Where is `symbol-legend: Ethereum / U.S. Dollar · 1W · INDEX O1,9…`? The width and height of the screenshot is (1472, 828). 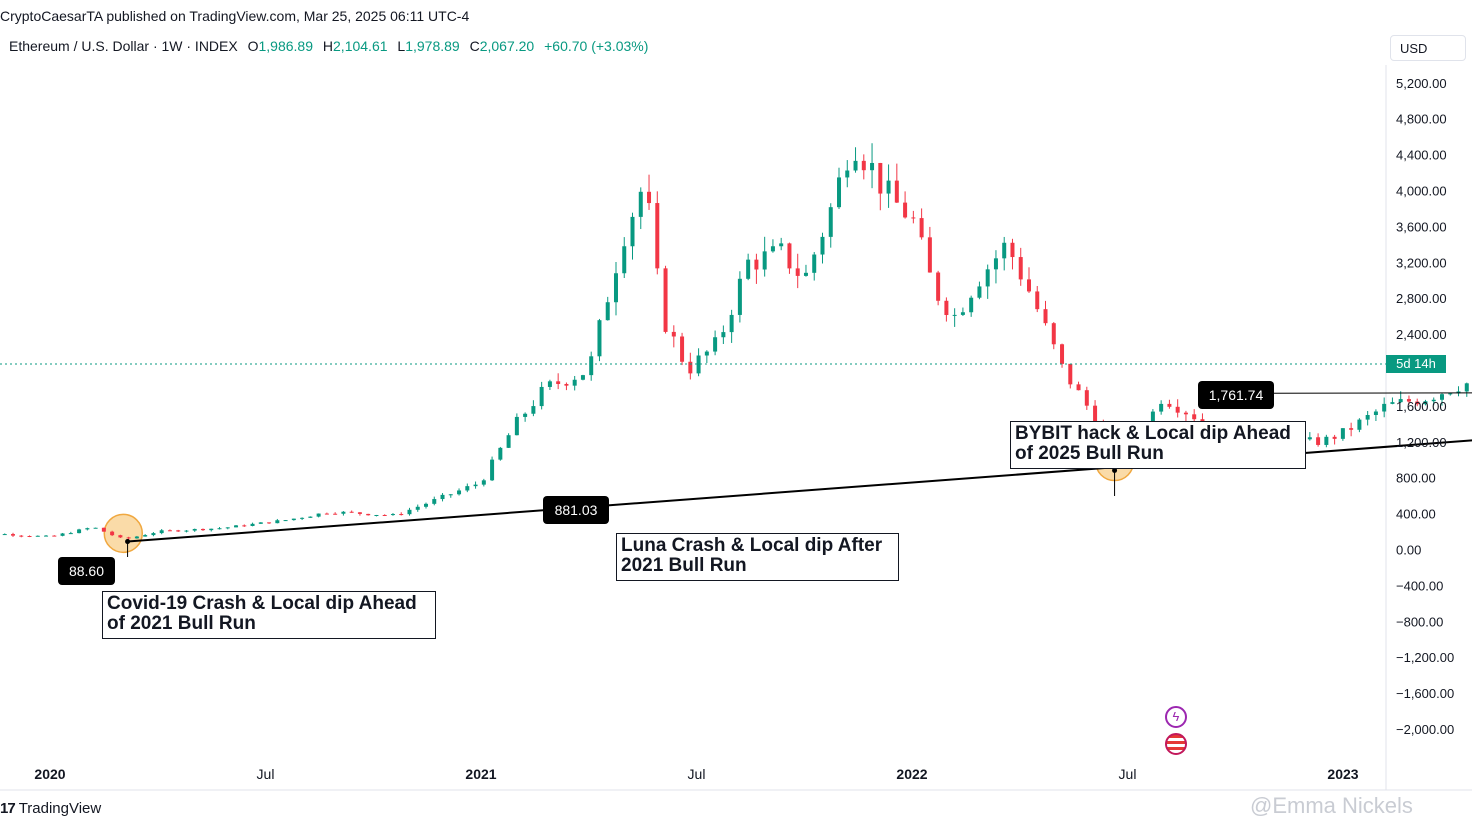
symbol-legend: Ethereum / U.S. Dollar · 1W · INDEX O1,9… is located at coordinates (328, 46).